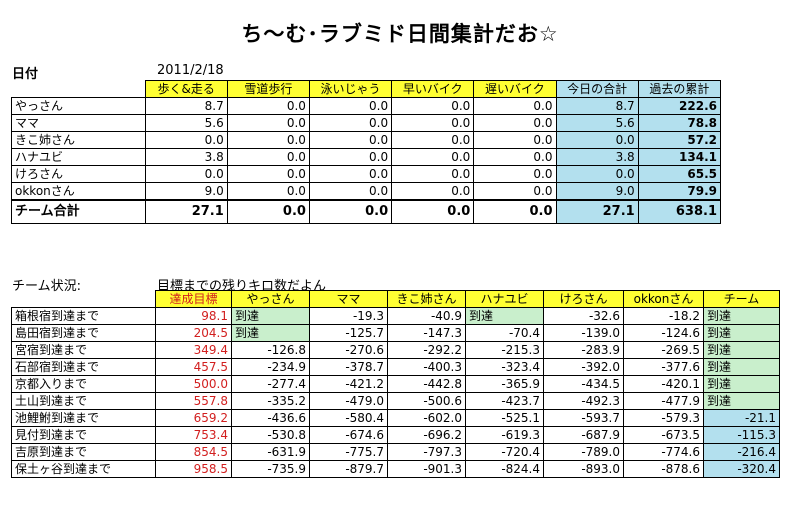  I want to click on column-header: 今日の合計, so click(597, 89).